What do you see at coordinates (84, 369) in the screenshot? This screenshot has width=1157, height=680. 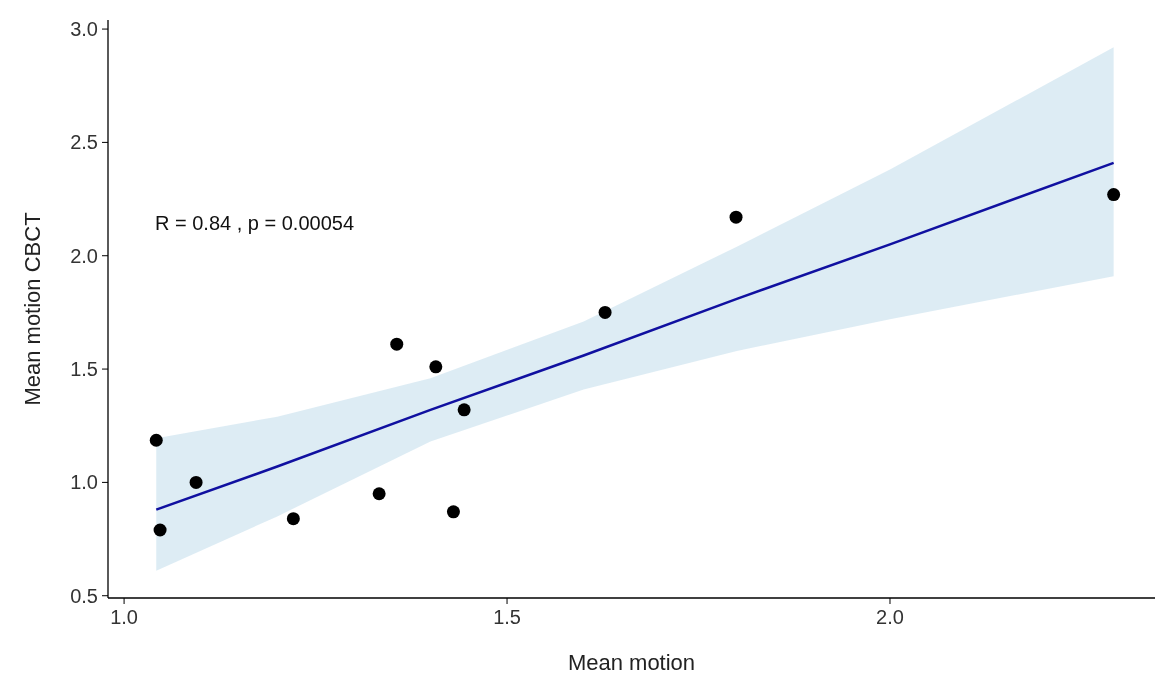 I see `y-tick-label: 1.5` at bounding box center [84, 369].